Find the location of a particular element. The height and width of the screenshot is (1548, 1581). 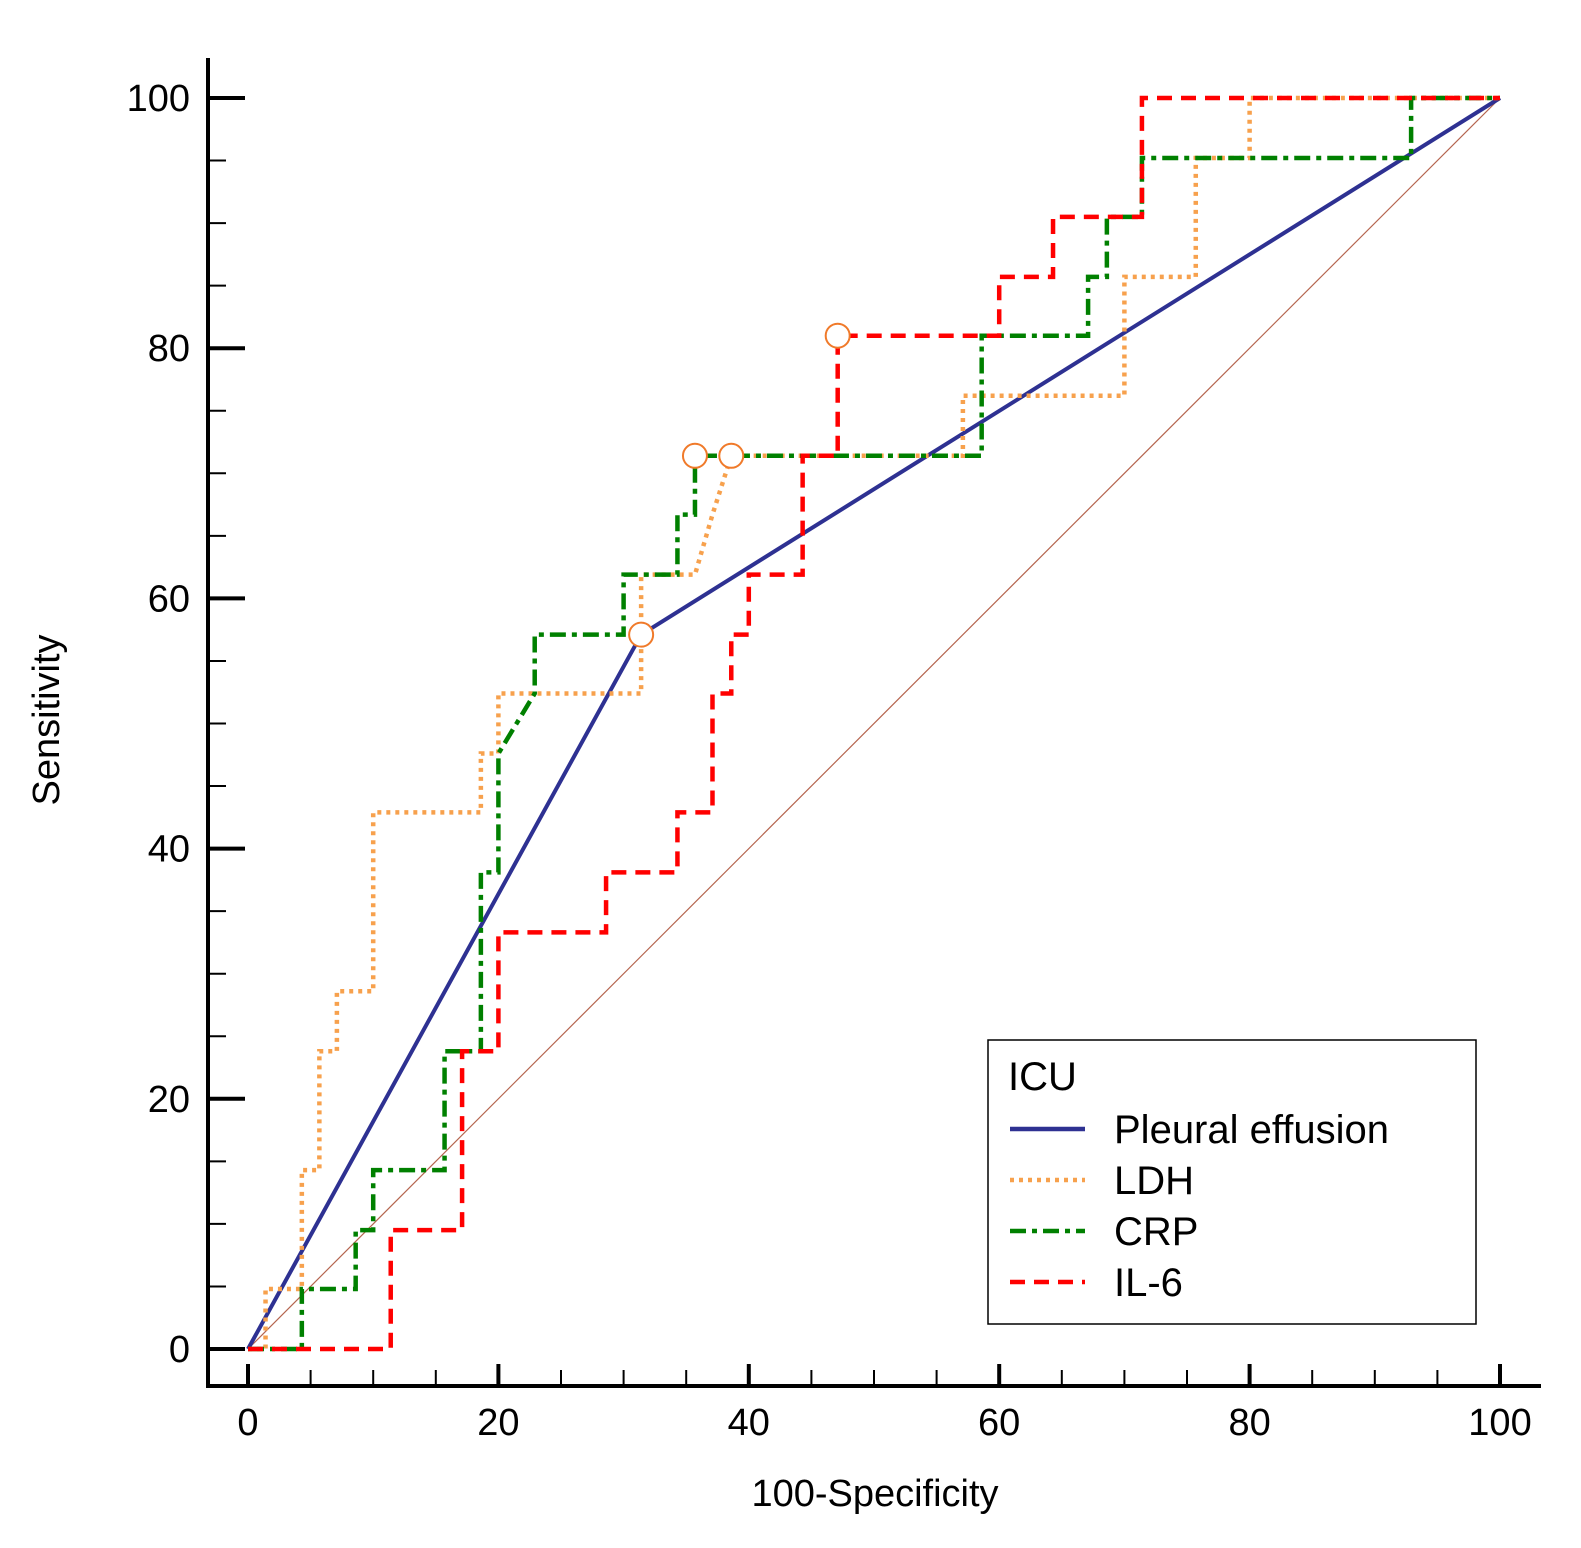

x-tick-label: 0 is located at coordinates (247, 1423).